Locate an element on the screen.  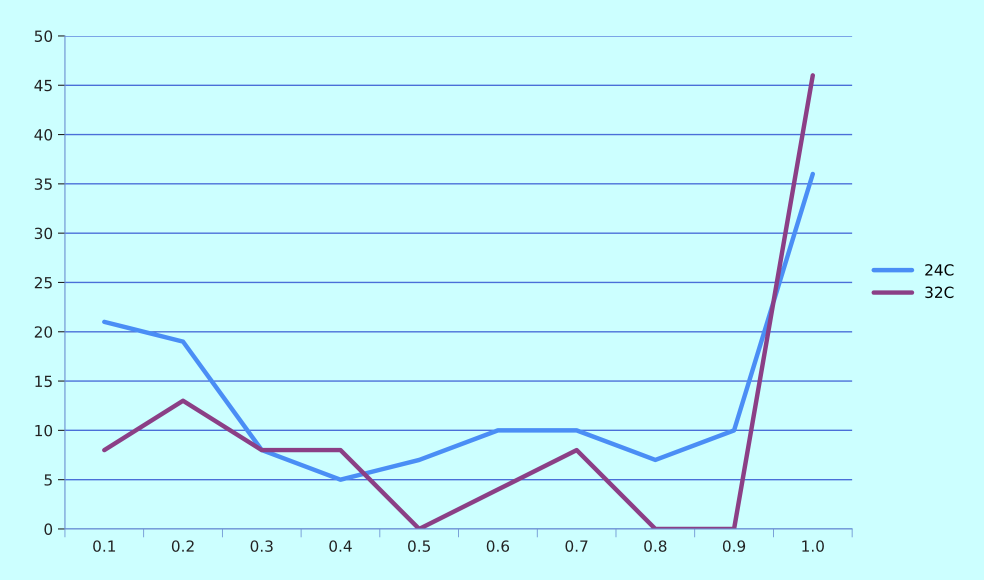
y-tick-label: 5 is located at coordinates (48, 480).